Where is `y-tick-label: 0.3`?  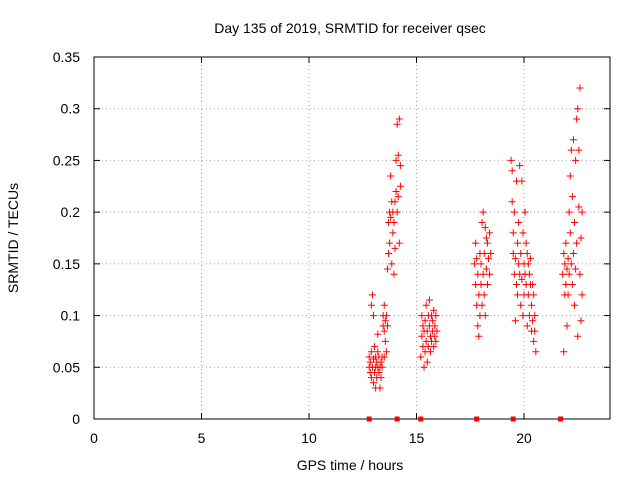 y-tick-label: 0.3 is located at coordinates (71, 109).